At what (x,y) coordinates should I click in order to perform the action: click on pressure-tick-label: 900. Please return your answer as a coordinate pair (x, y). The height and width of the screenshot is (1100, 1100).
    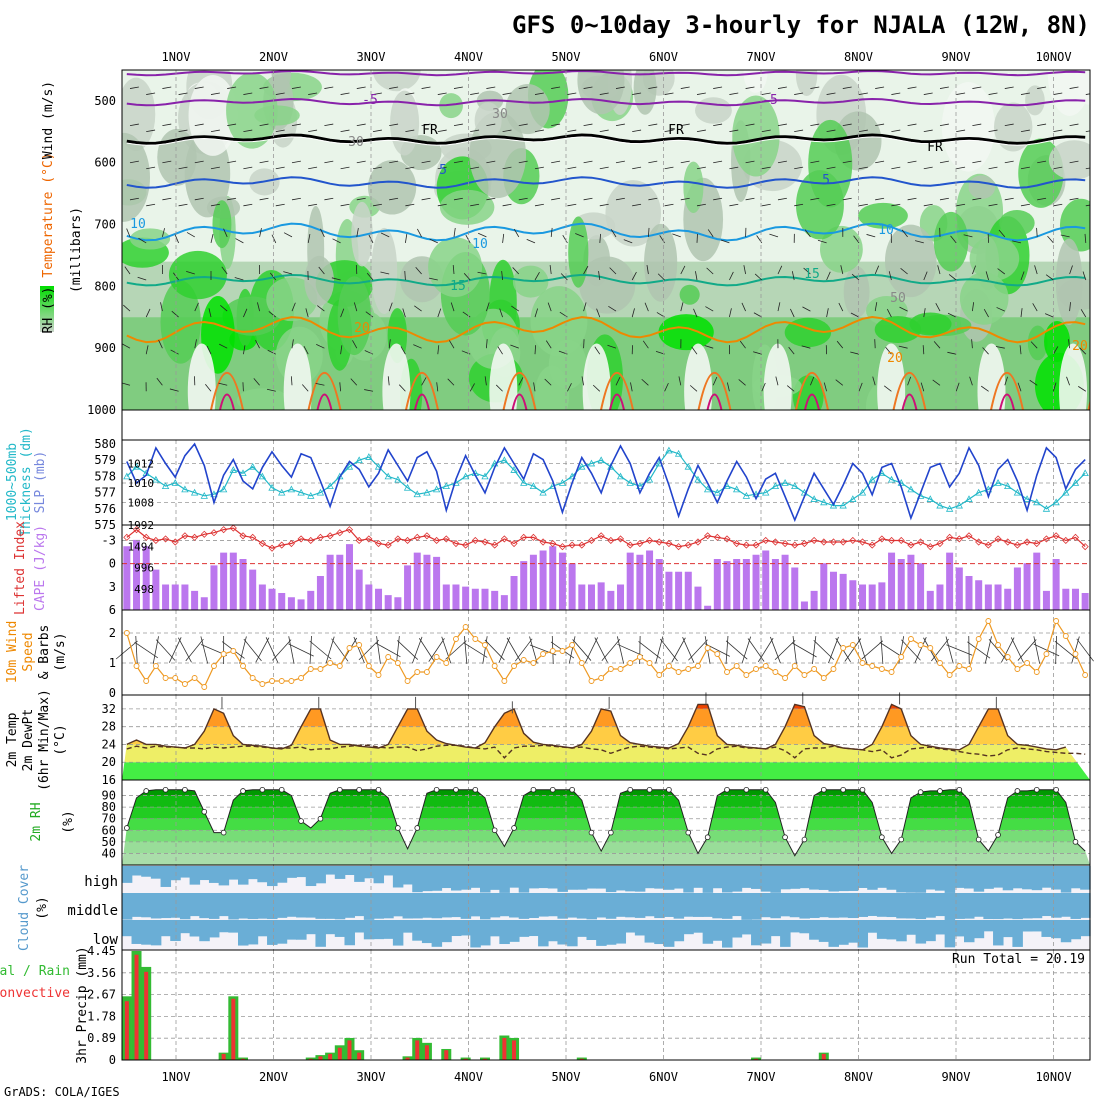
    Looking at the image, I should click on (105, 348).